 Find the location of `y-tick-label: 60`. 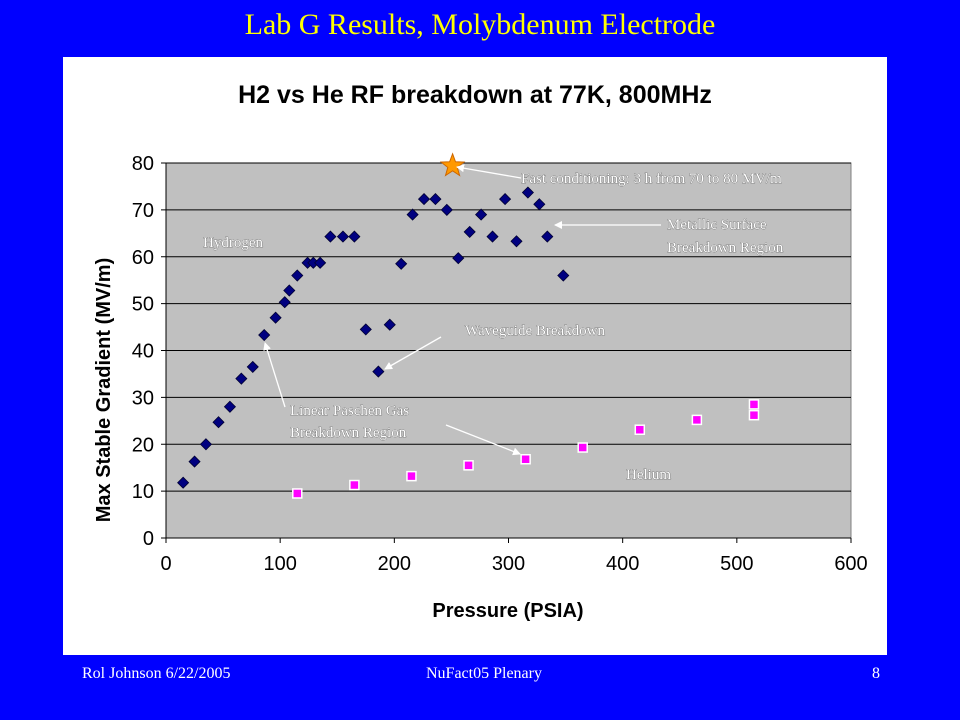

y-tick-label: 60 is located at coordinates (143, 258).